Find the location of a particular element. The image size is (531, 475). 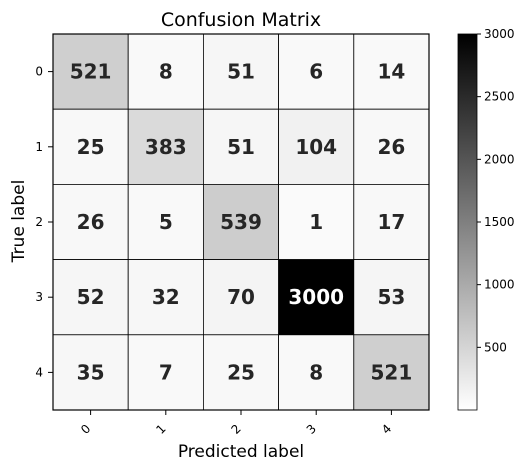

colorbar-tick-label: 2500 is located at coordinates (499, 97).